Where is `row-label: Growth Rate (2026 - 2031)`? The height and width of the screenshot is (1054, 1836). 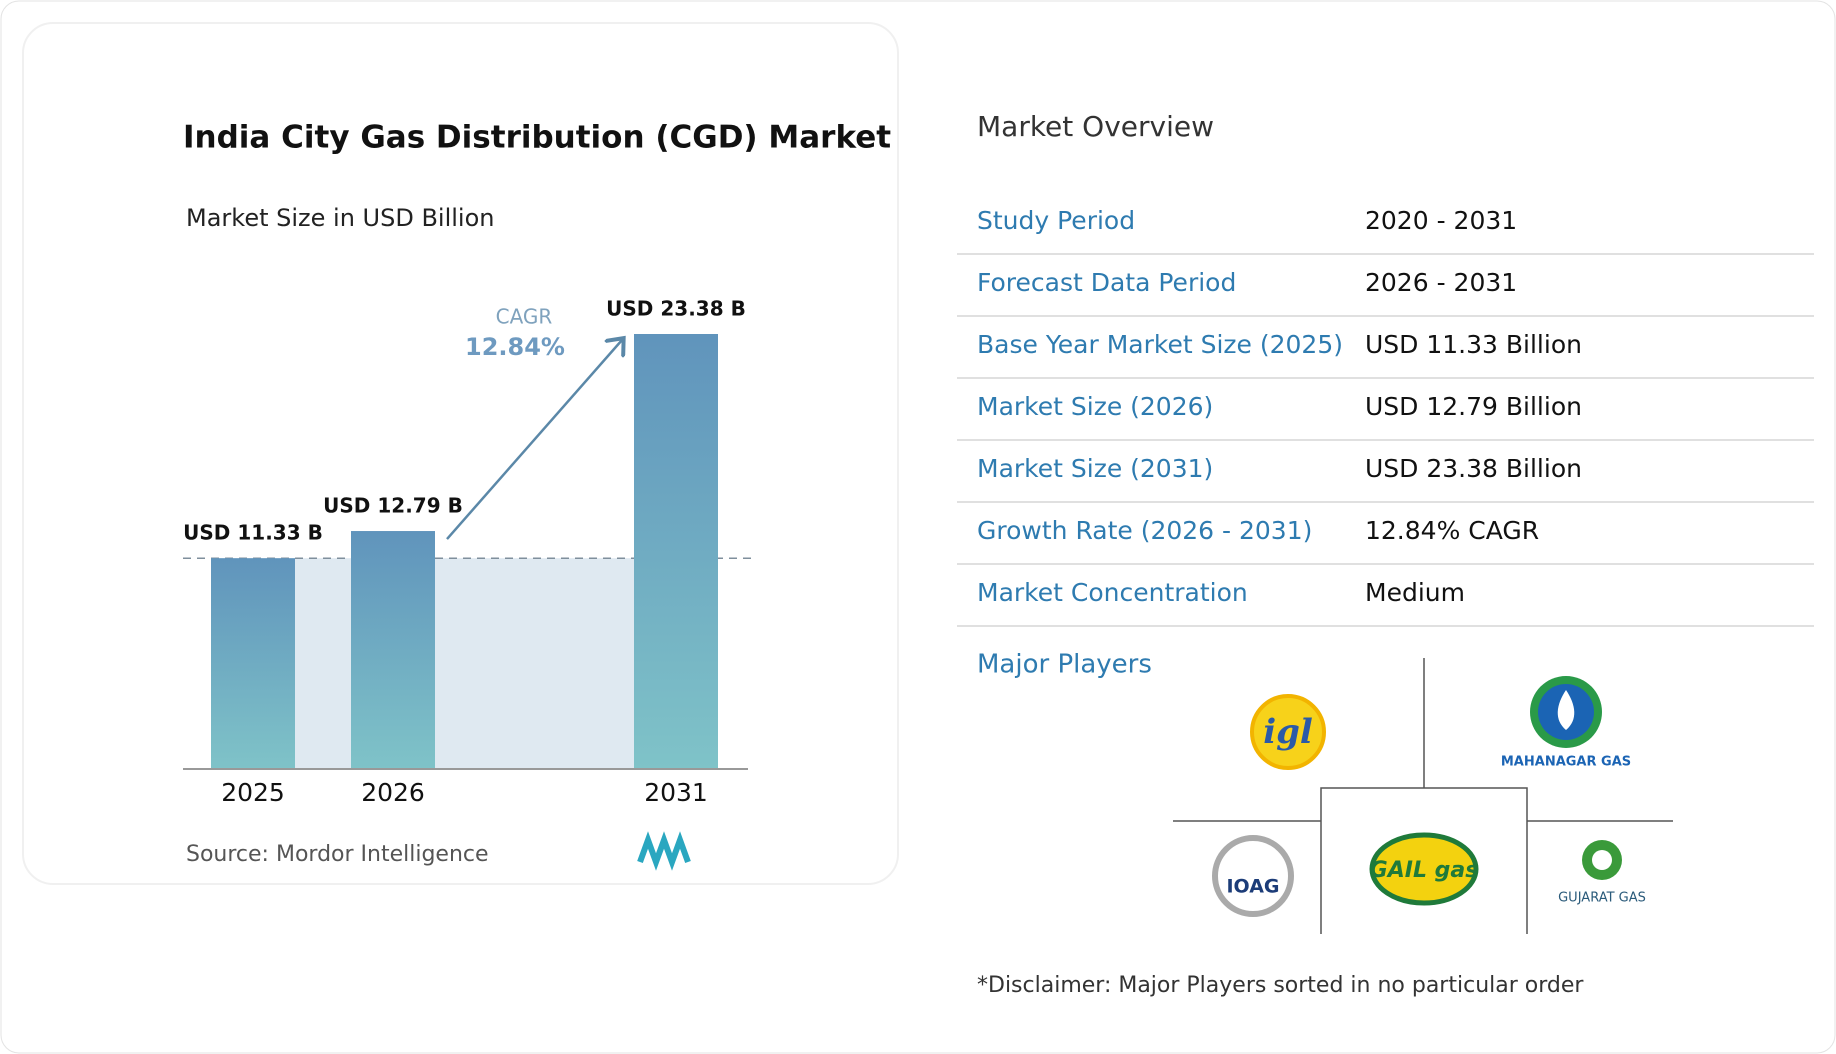 row-label: Growth Rate (2026 - 2031) is located at coordinates (1144, 530).